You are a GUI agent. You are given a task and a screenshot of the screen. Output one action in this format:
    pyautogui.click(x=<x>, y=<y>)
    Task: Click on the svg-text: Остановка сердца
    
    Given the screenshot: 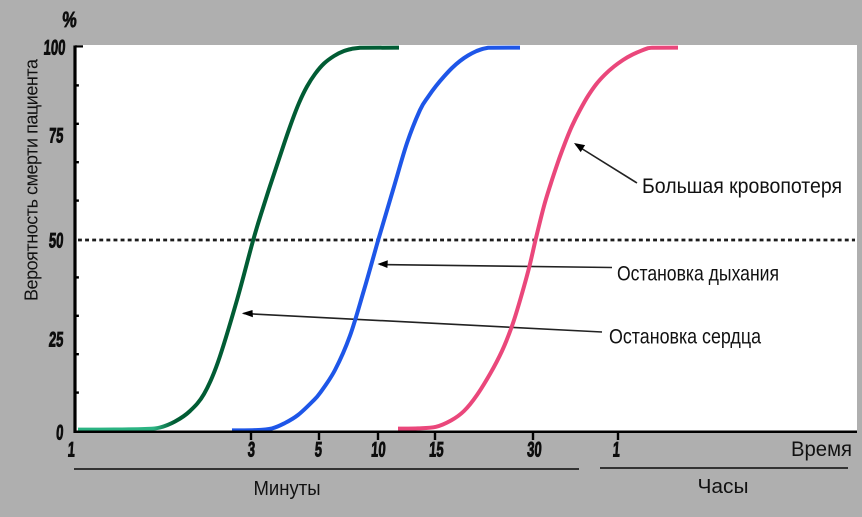 What is the action you would take?
    pyautogui.click(x=685, y=337)
    